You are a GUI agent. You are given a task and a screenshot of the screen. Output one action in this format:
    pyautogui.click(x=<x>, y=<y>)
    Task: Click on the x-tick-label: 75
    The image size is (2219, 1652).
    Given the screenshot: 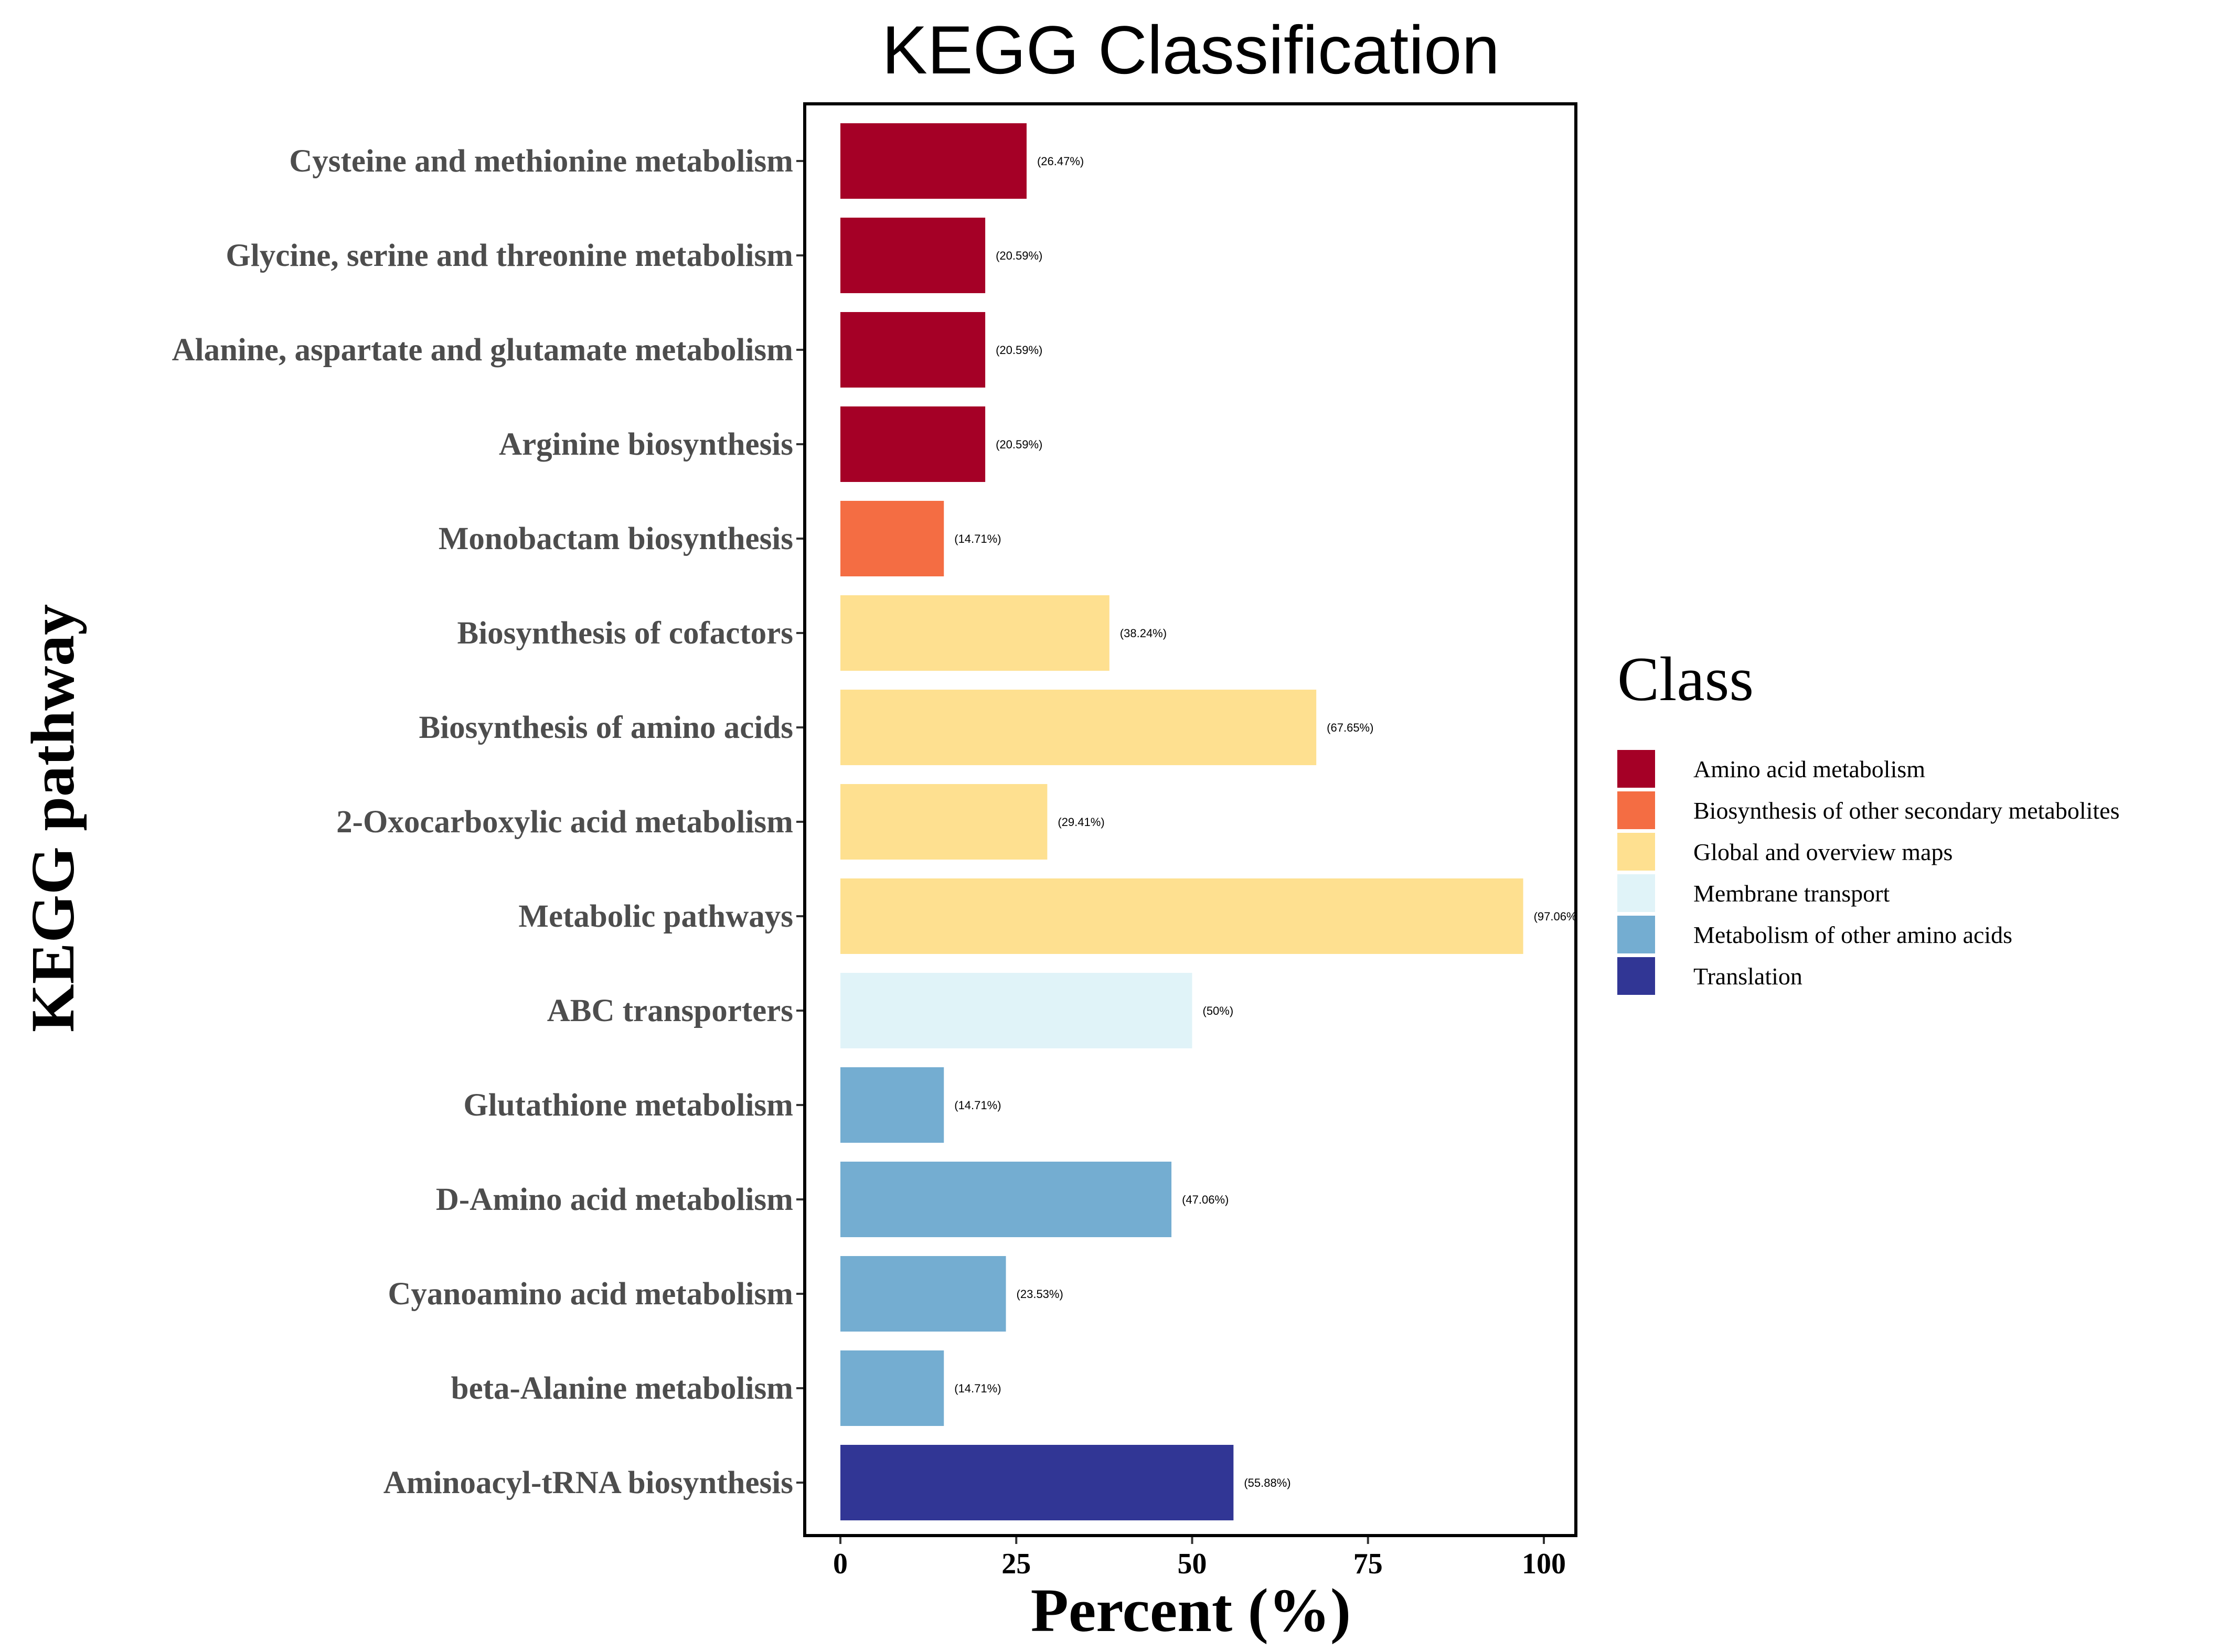 What is the action you would take?
    pyautogui.click(x=1368, y=1564)
    